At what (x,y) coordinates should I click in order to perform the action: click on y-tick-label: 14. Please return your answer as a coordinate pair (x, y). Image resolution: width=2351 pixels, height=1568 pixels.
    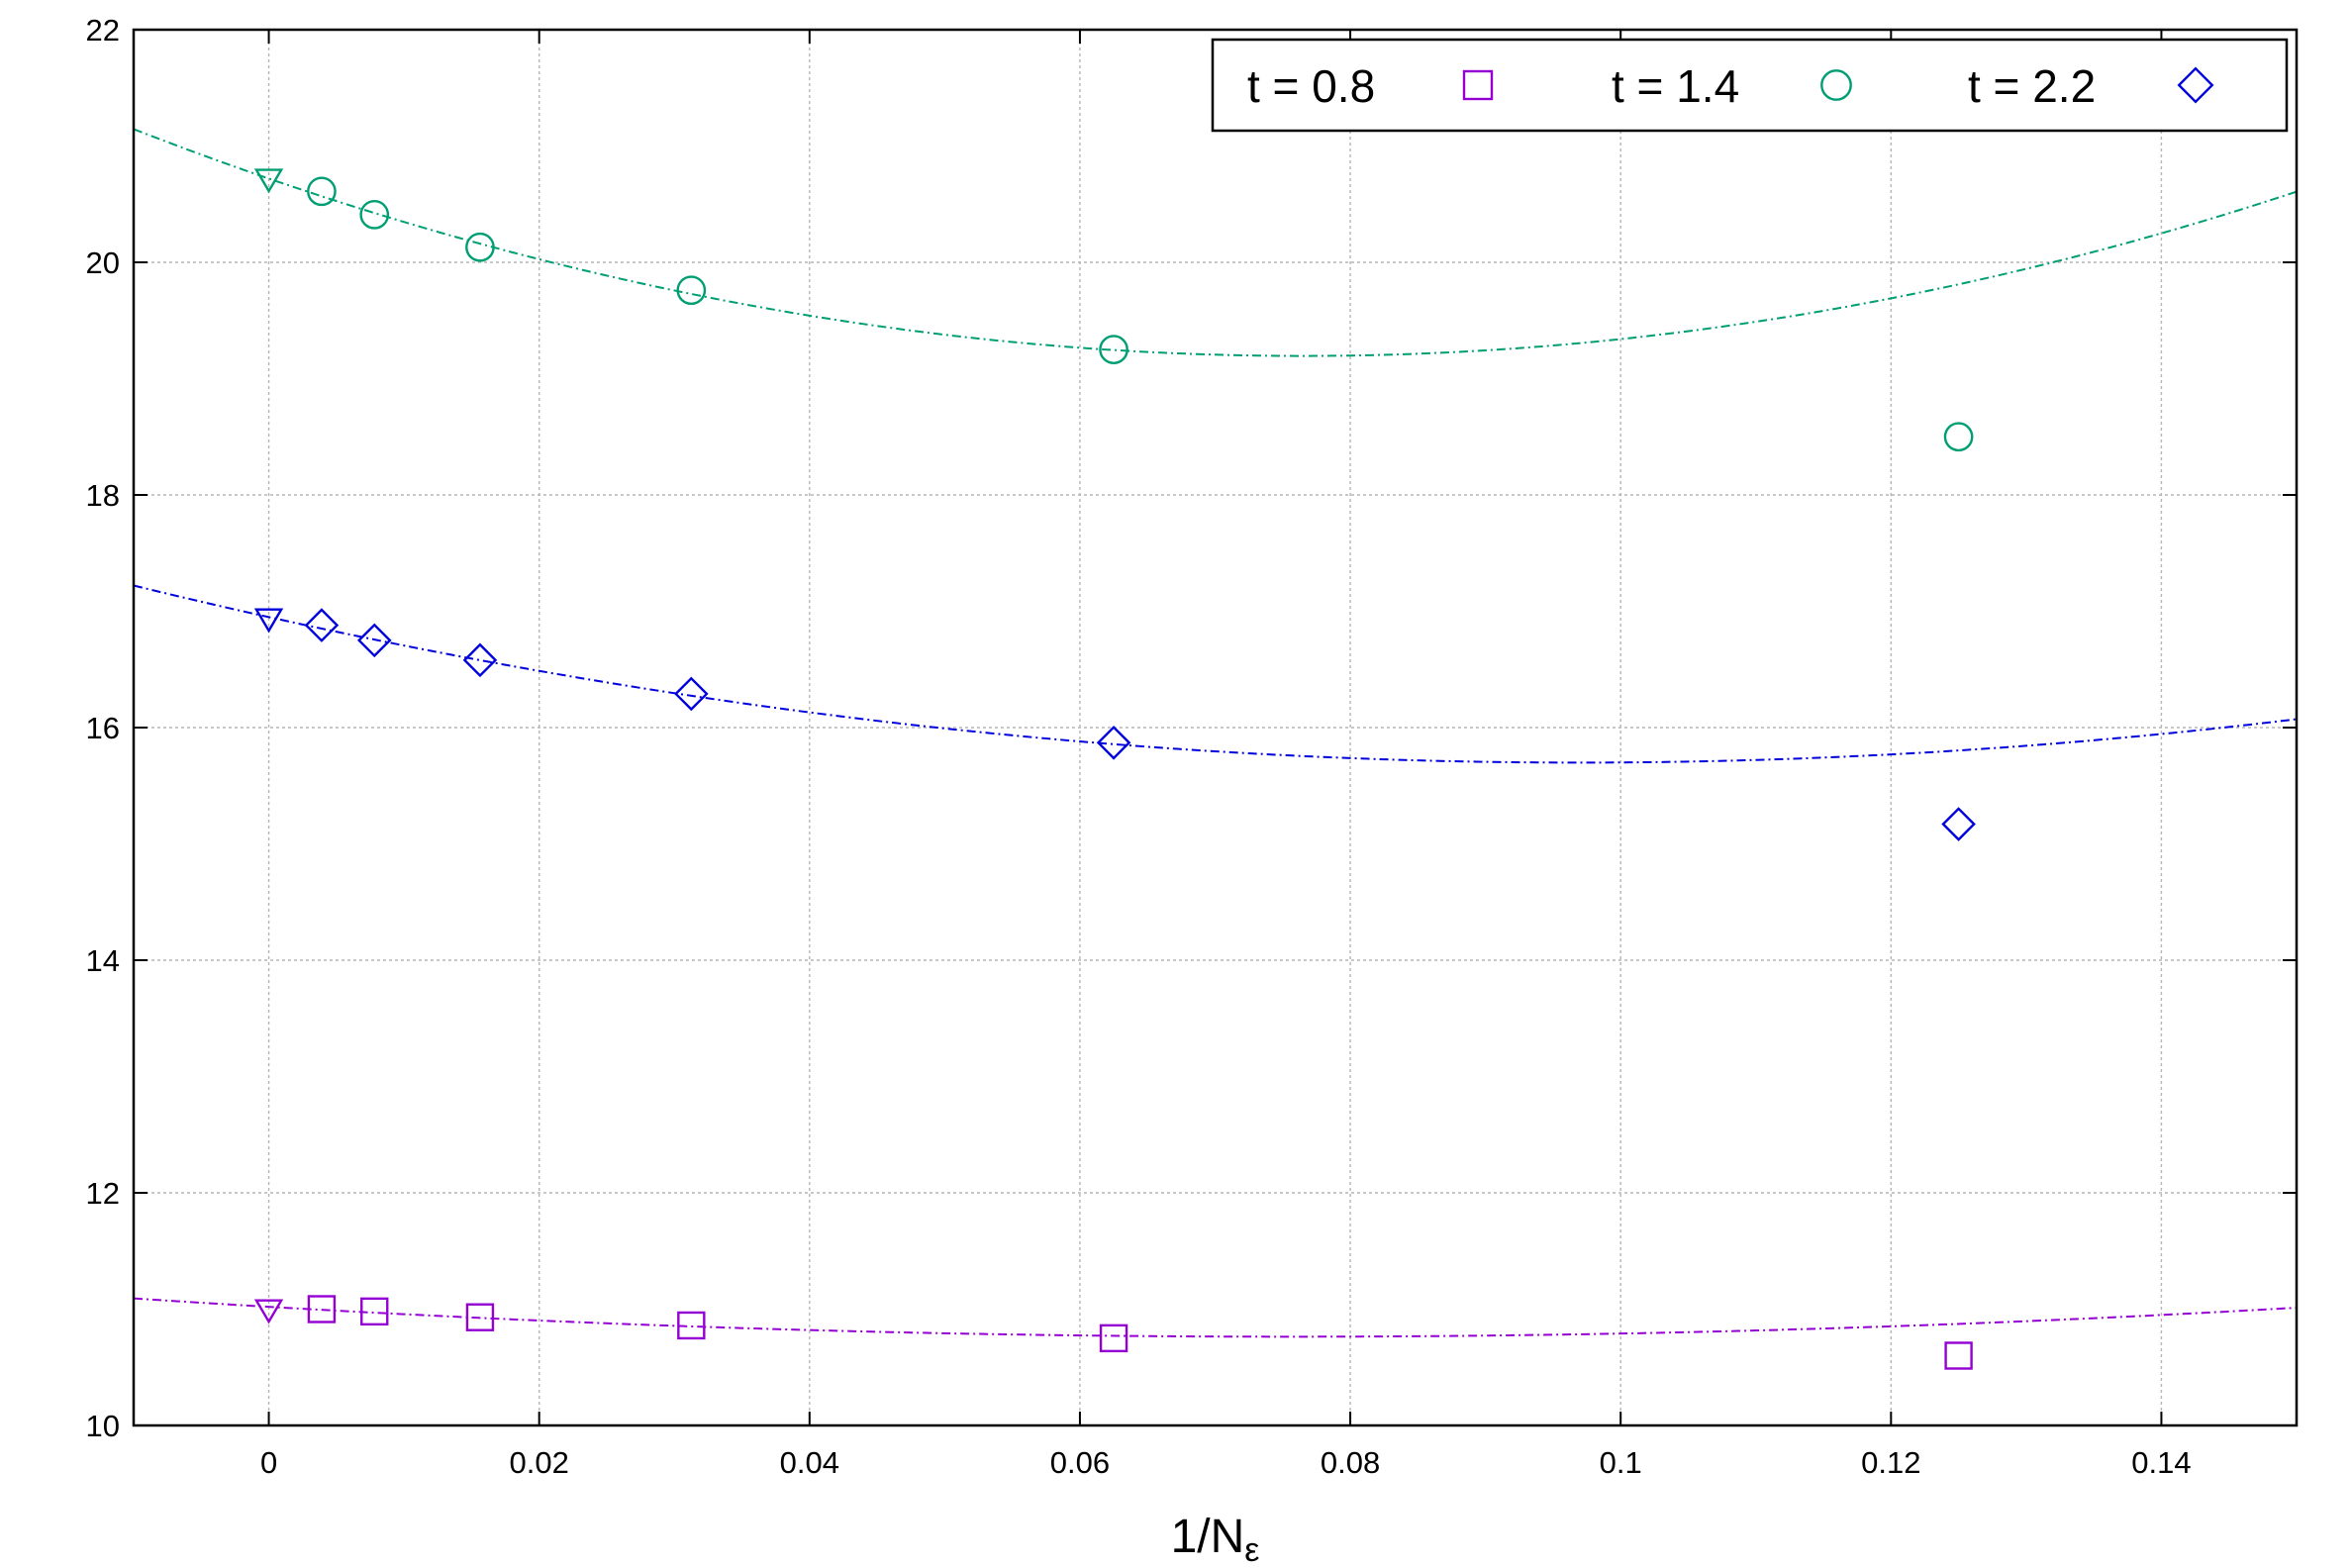
    Looking at the image, I should click on (103, 960).